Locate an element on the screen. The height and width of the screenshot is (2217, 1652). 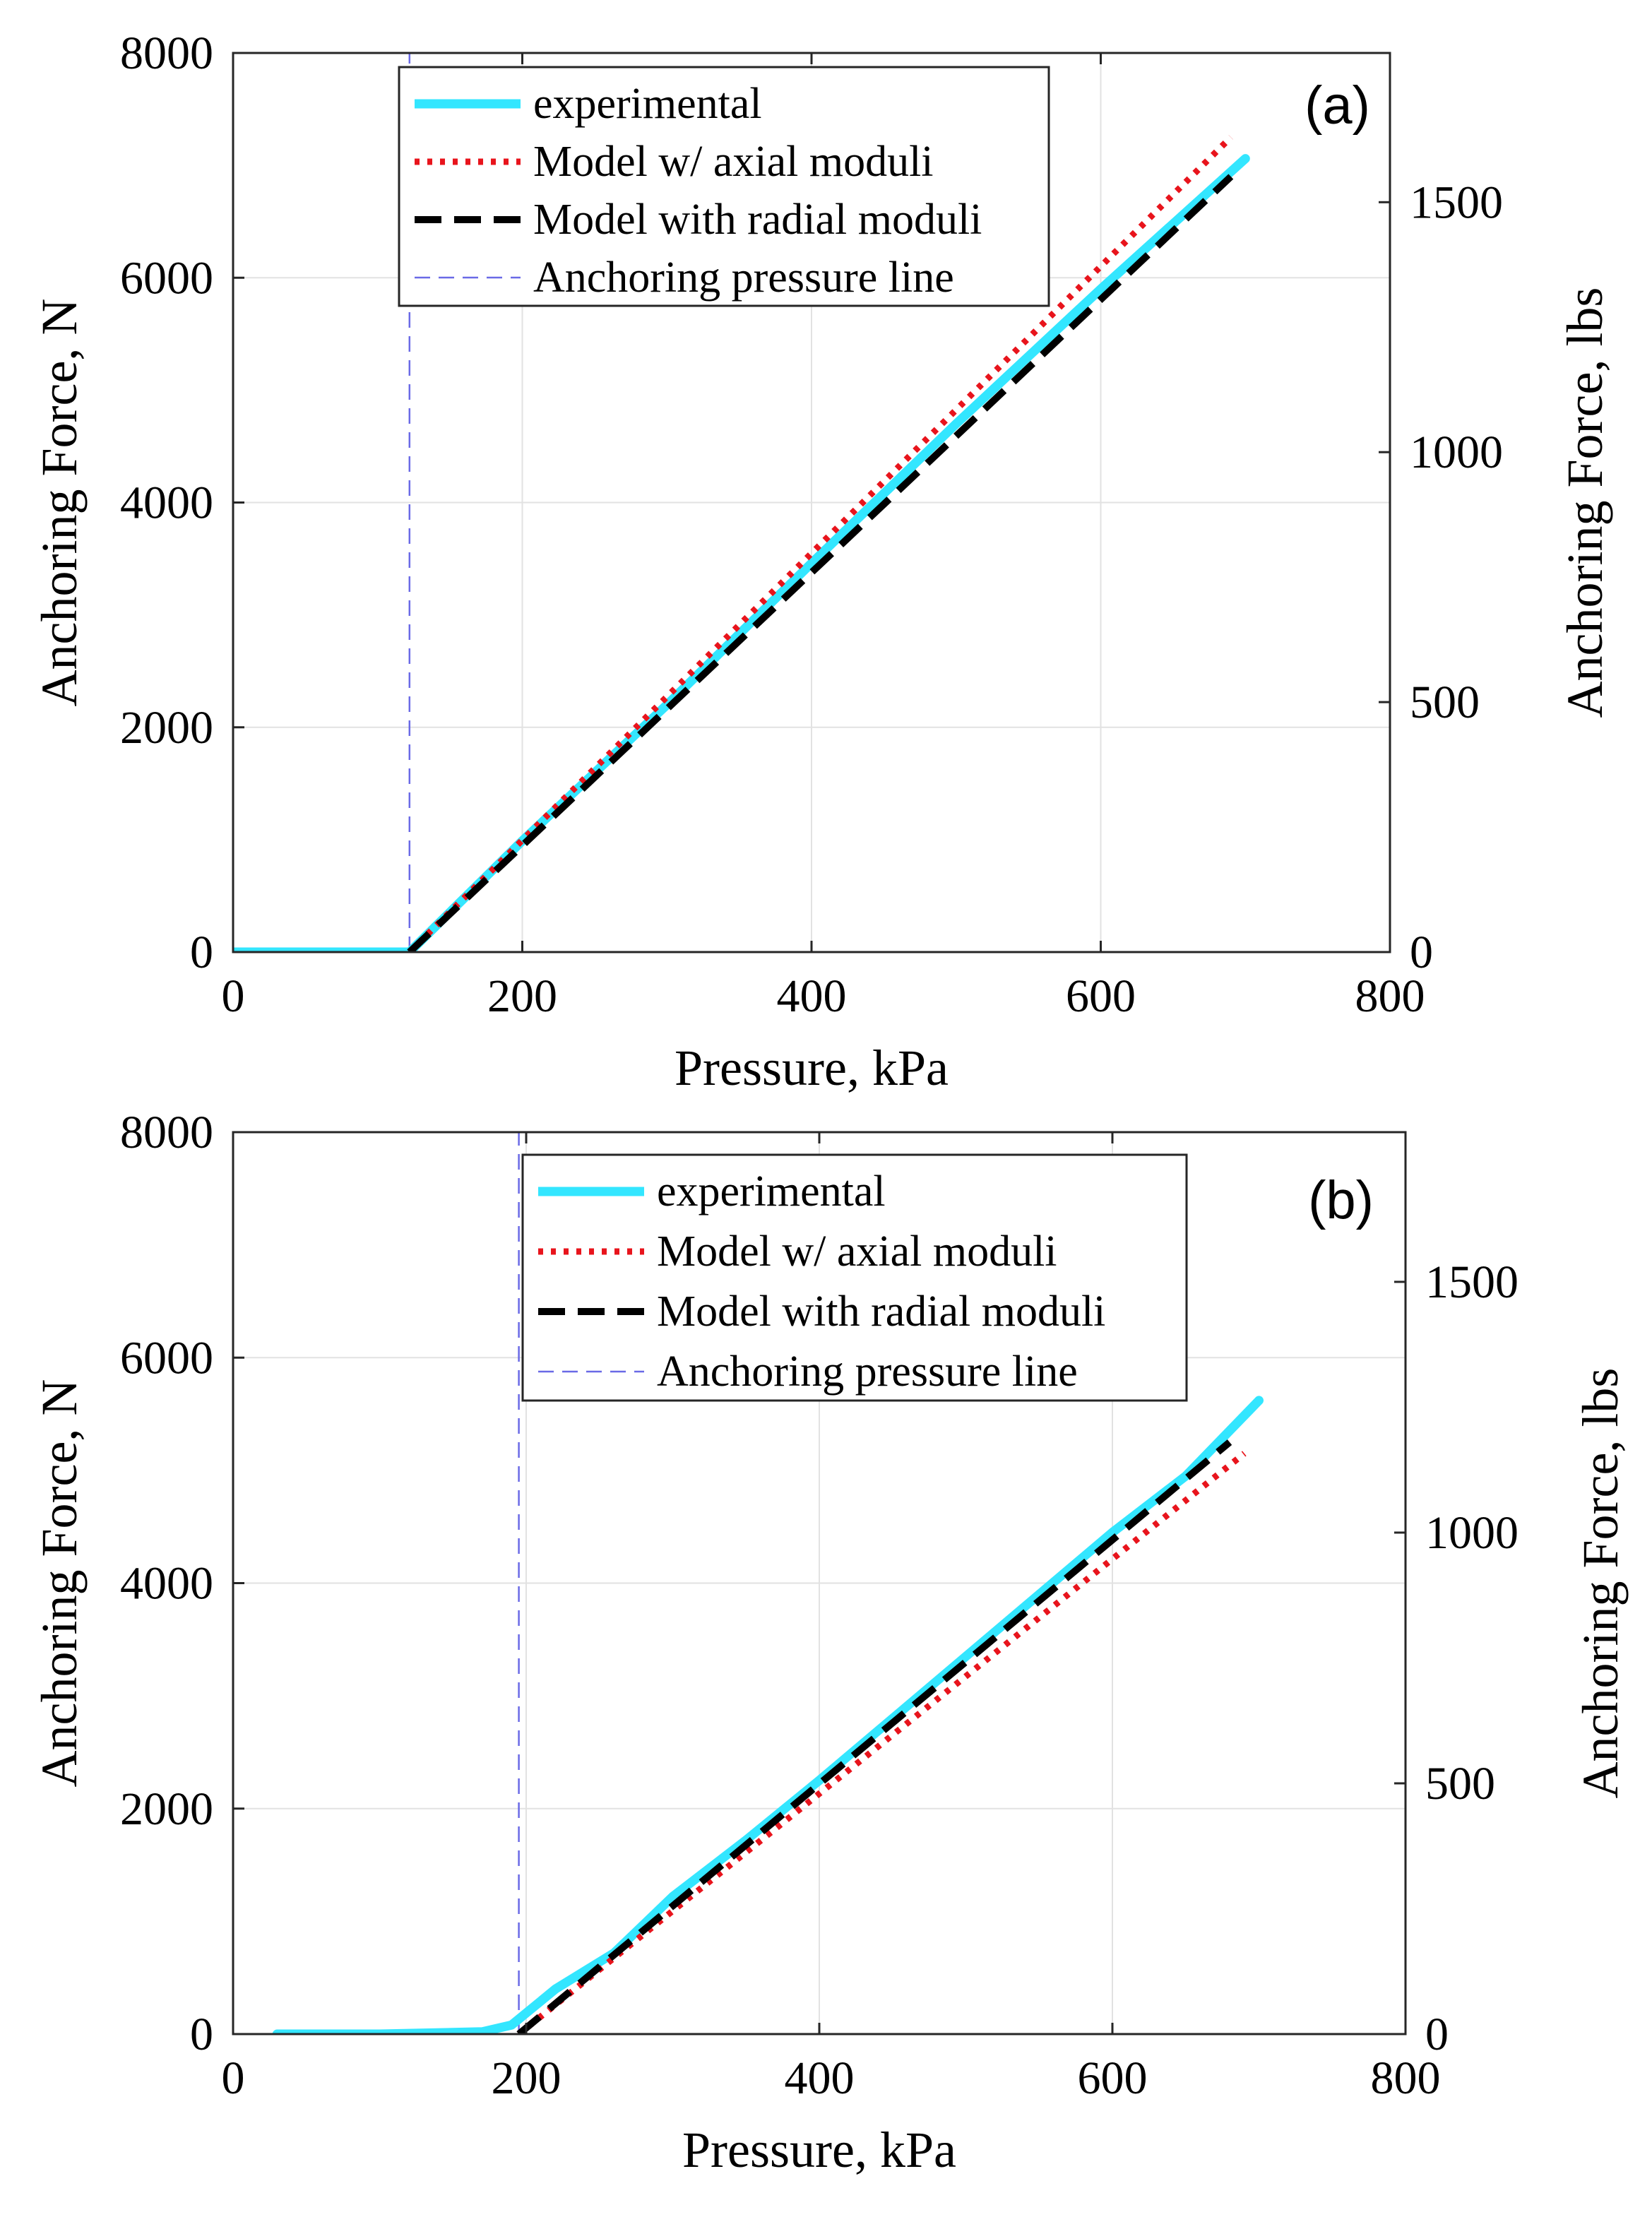
series-line-model-w-axial-moduli is located at coordinates (881, 1742).